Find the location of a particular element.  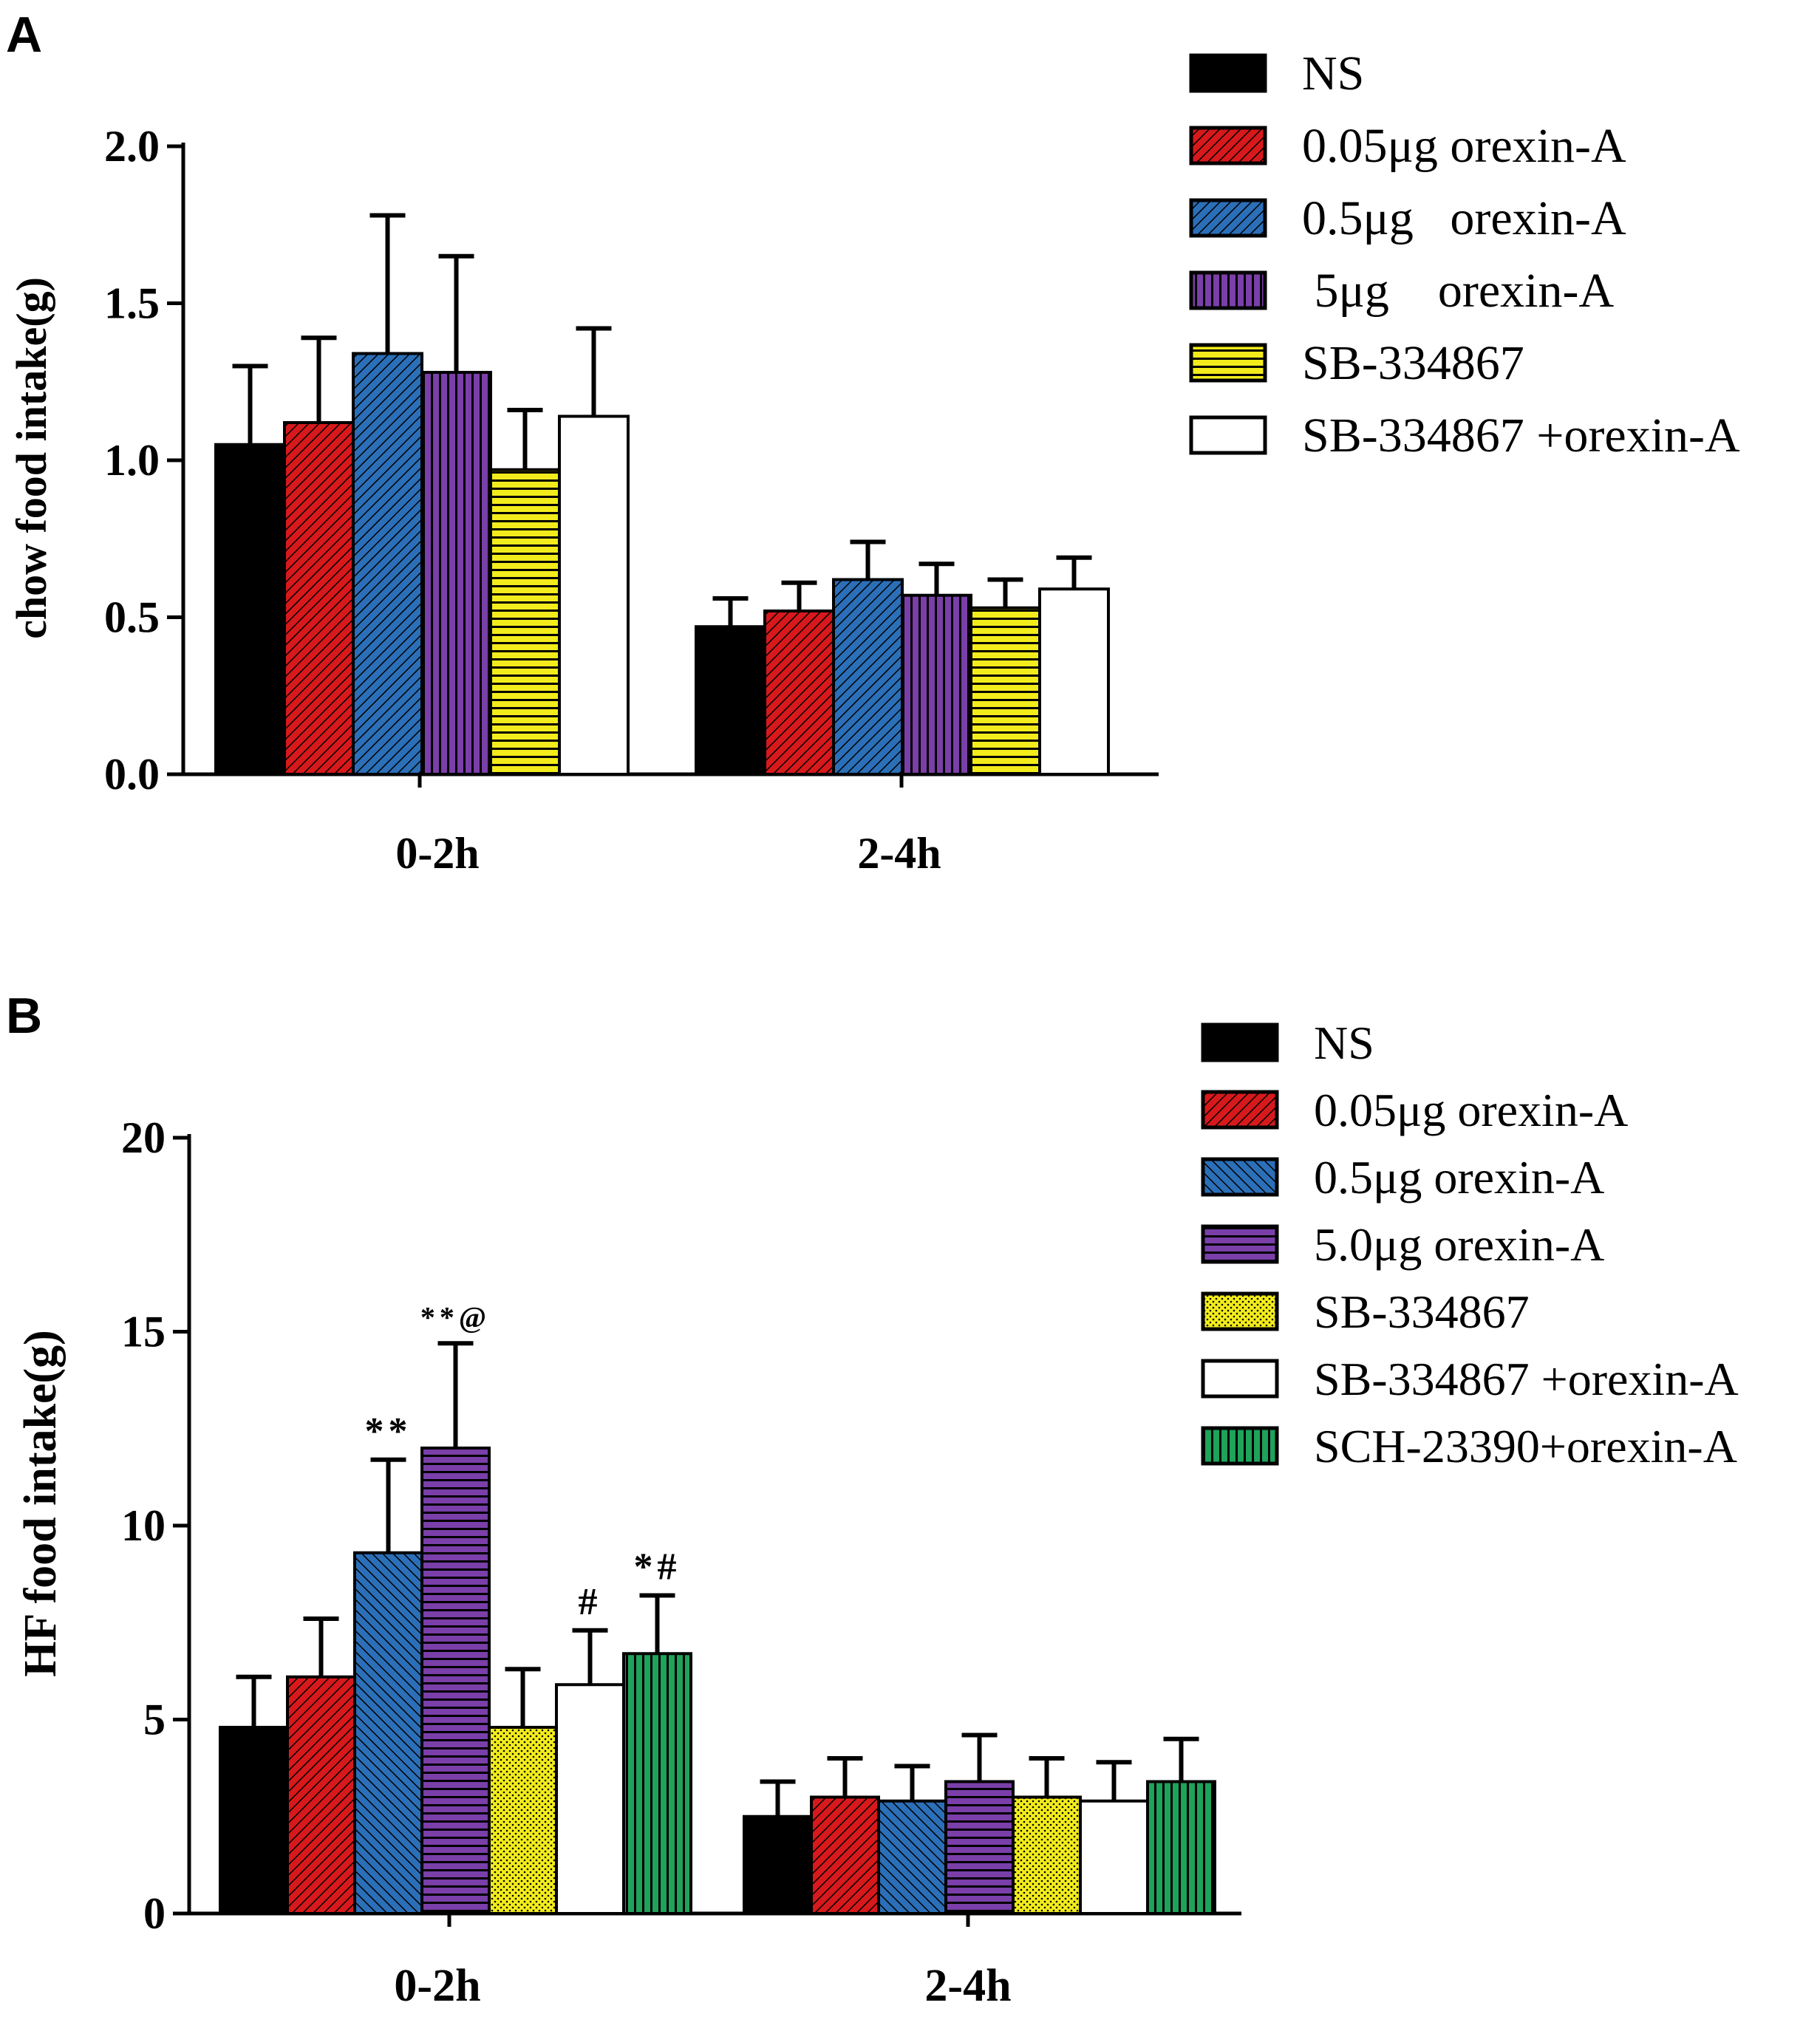

panel-a-legend-label: 5μg orexin-A is located at coordinates (1458, 291).